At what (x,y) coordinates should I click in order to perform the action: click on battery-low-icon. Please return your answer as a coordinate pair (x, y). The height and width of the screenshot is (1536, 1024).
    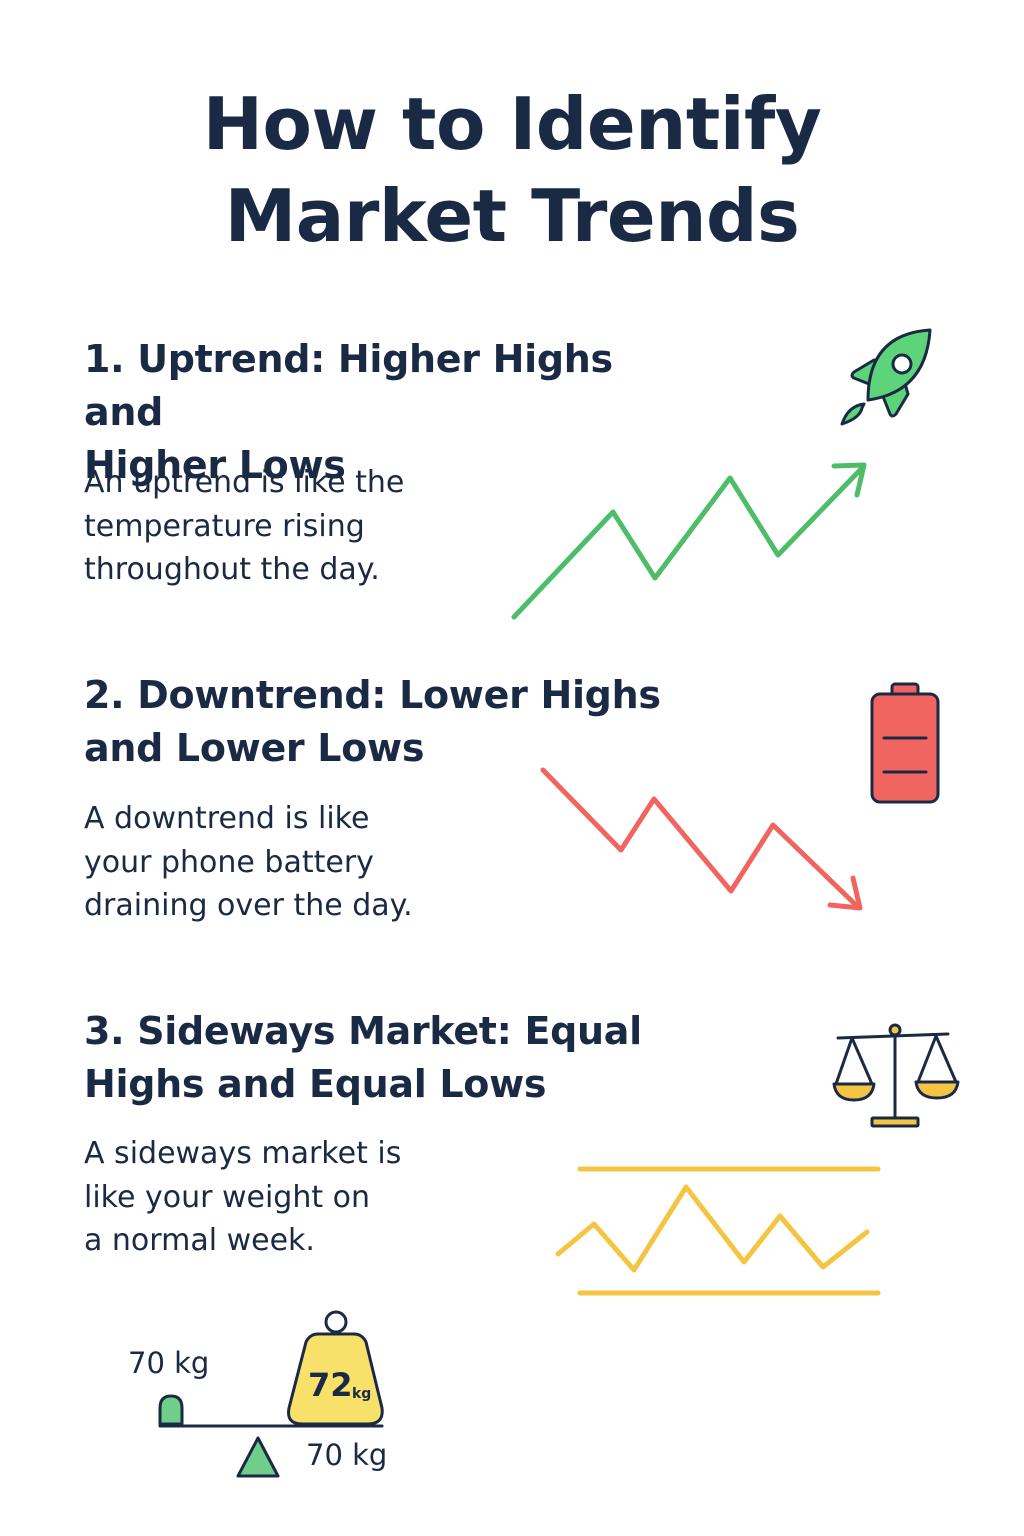
    Looking at the image, I should click on (905, 743).